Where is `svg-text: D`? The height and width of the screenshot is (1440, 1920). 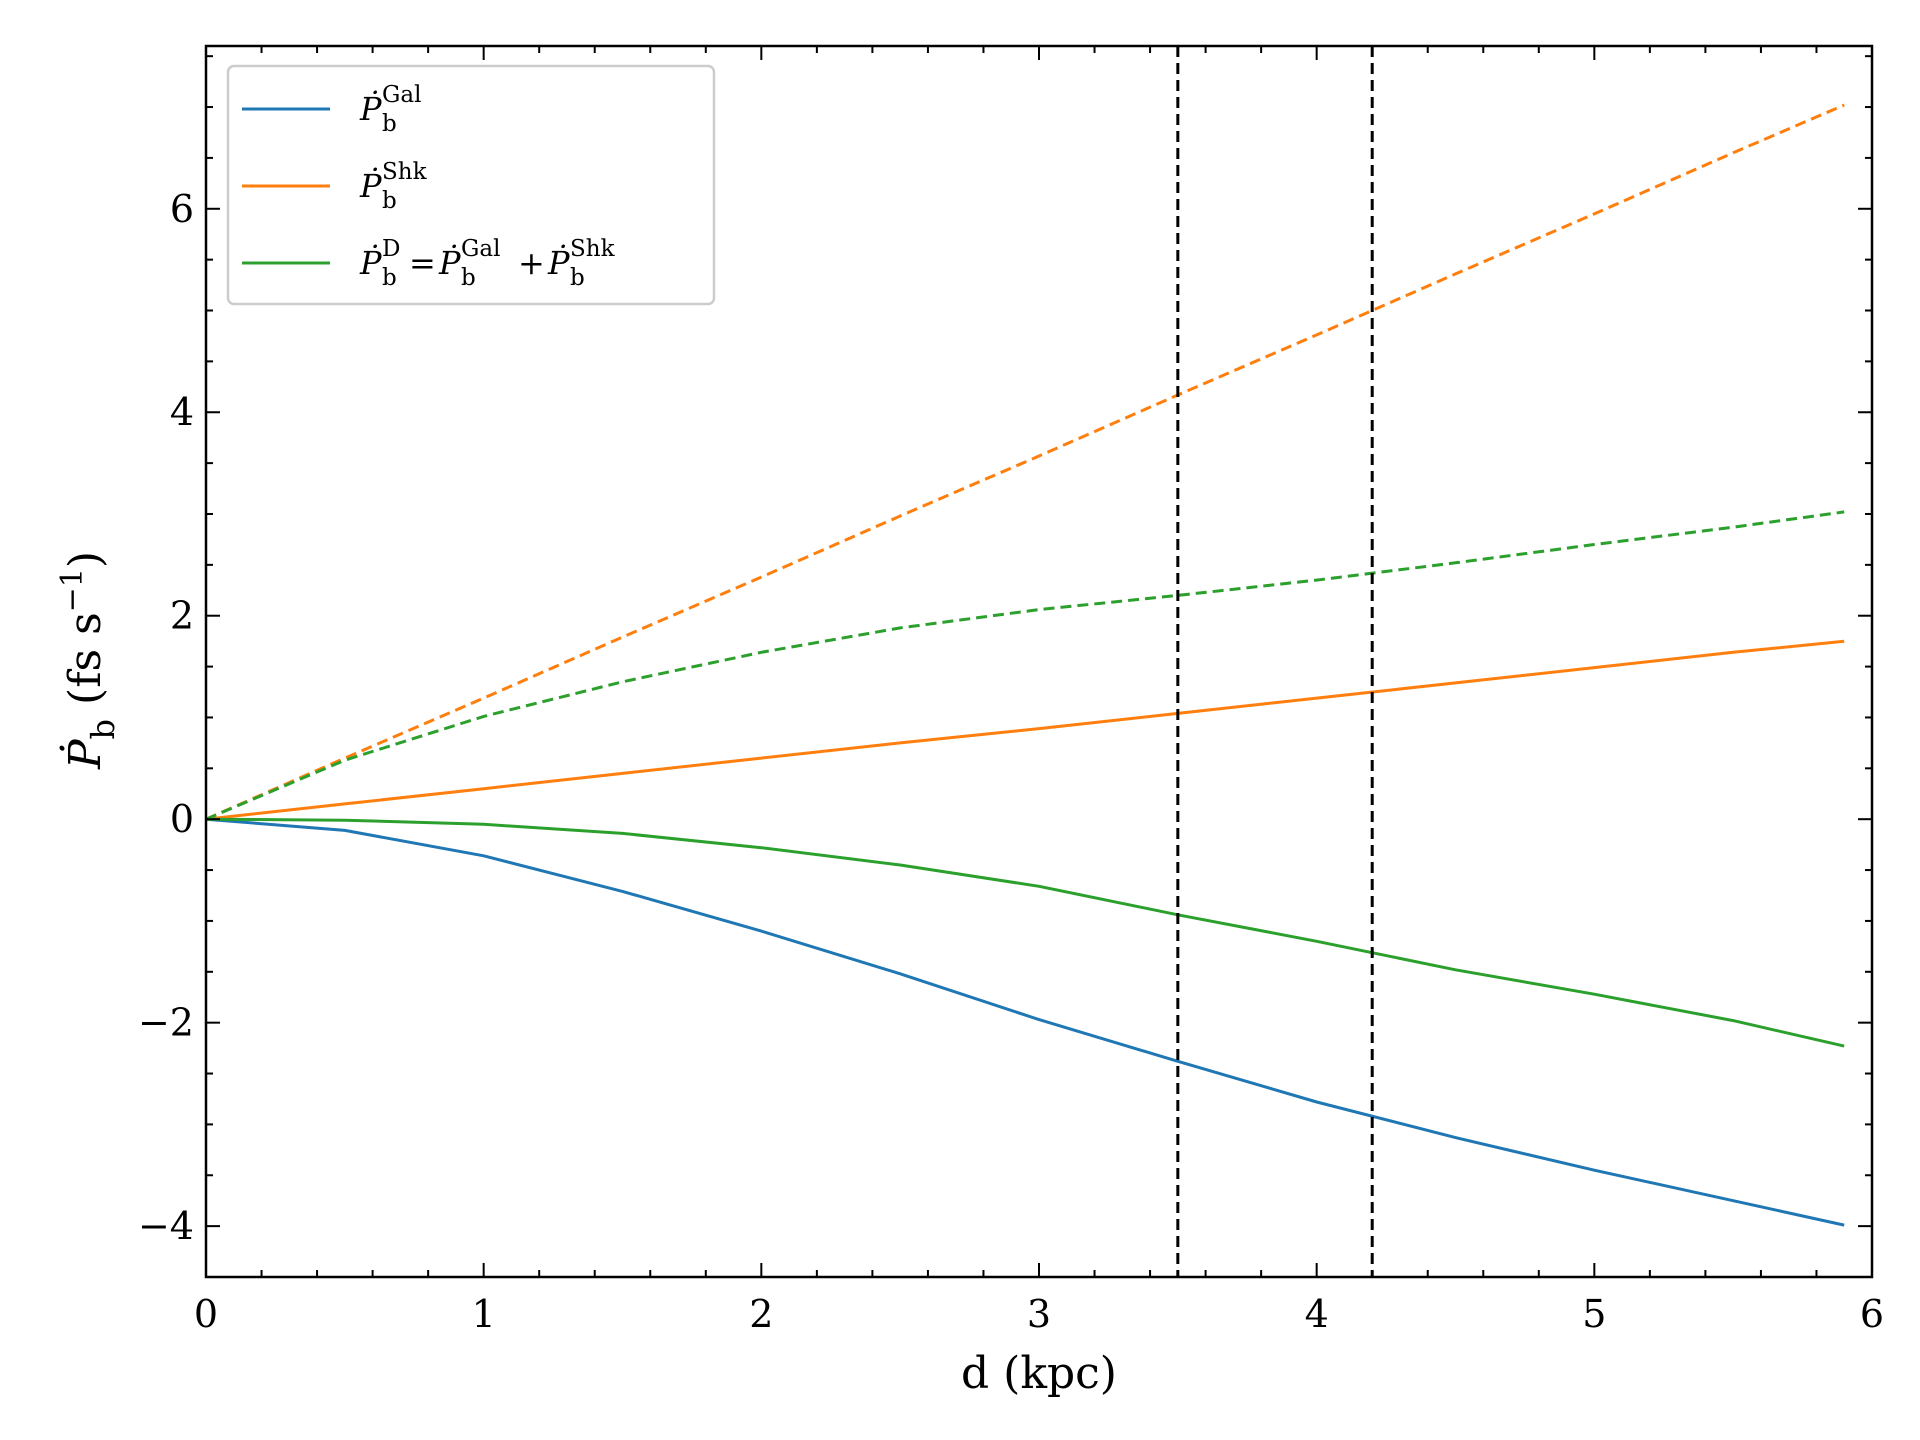
svg-text: D is located at coordinates (391, 249).